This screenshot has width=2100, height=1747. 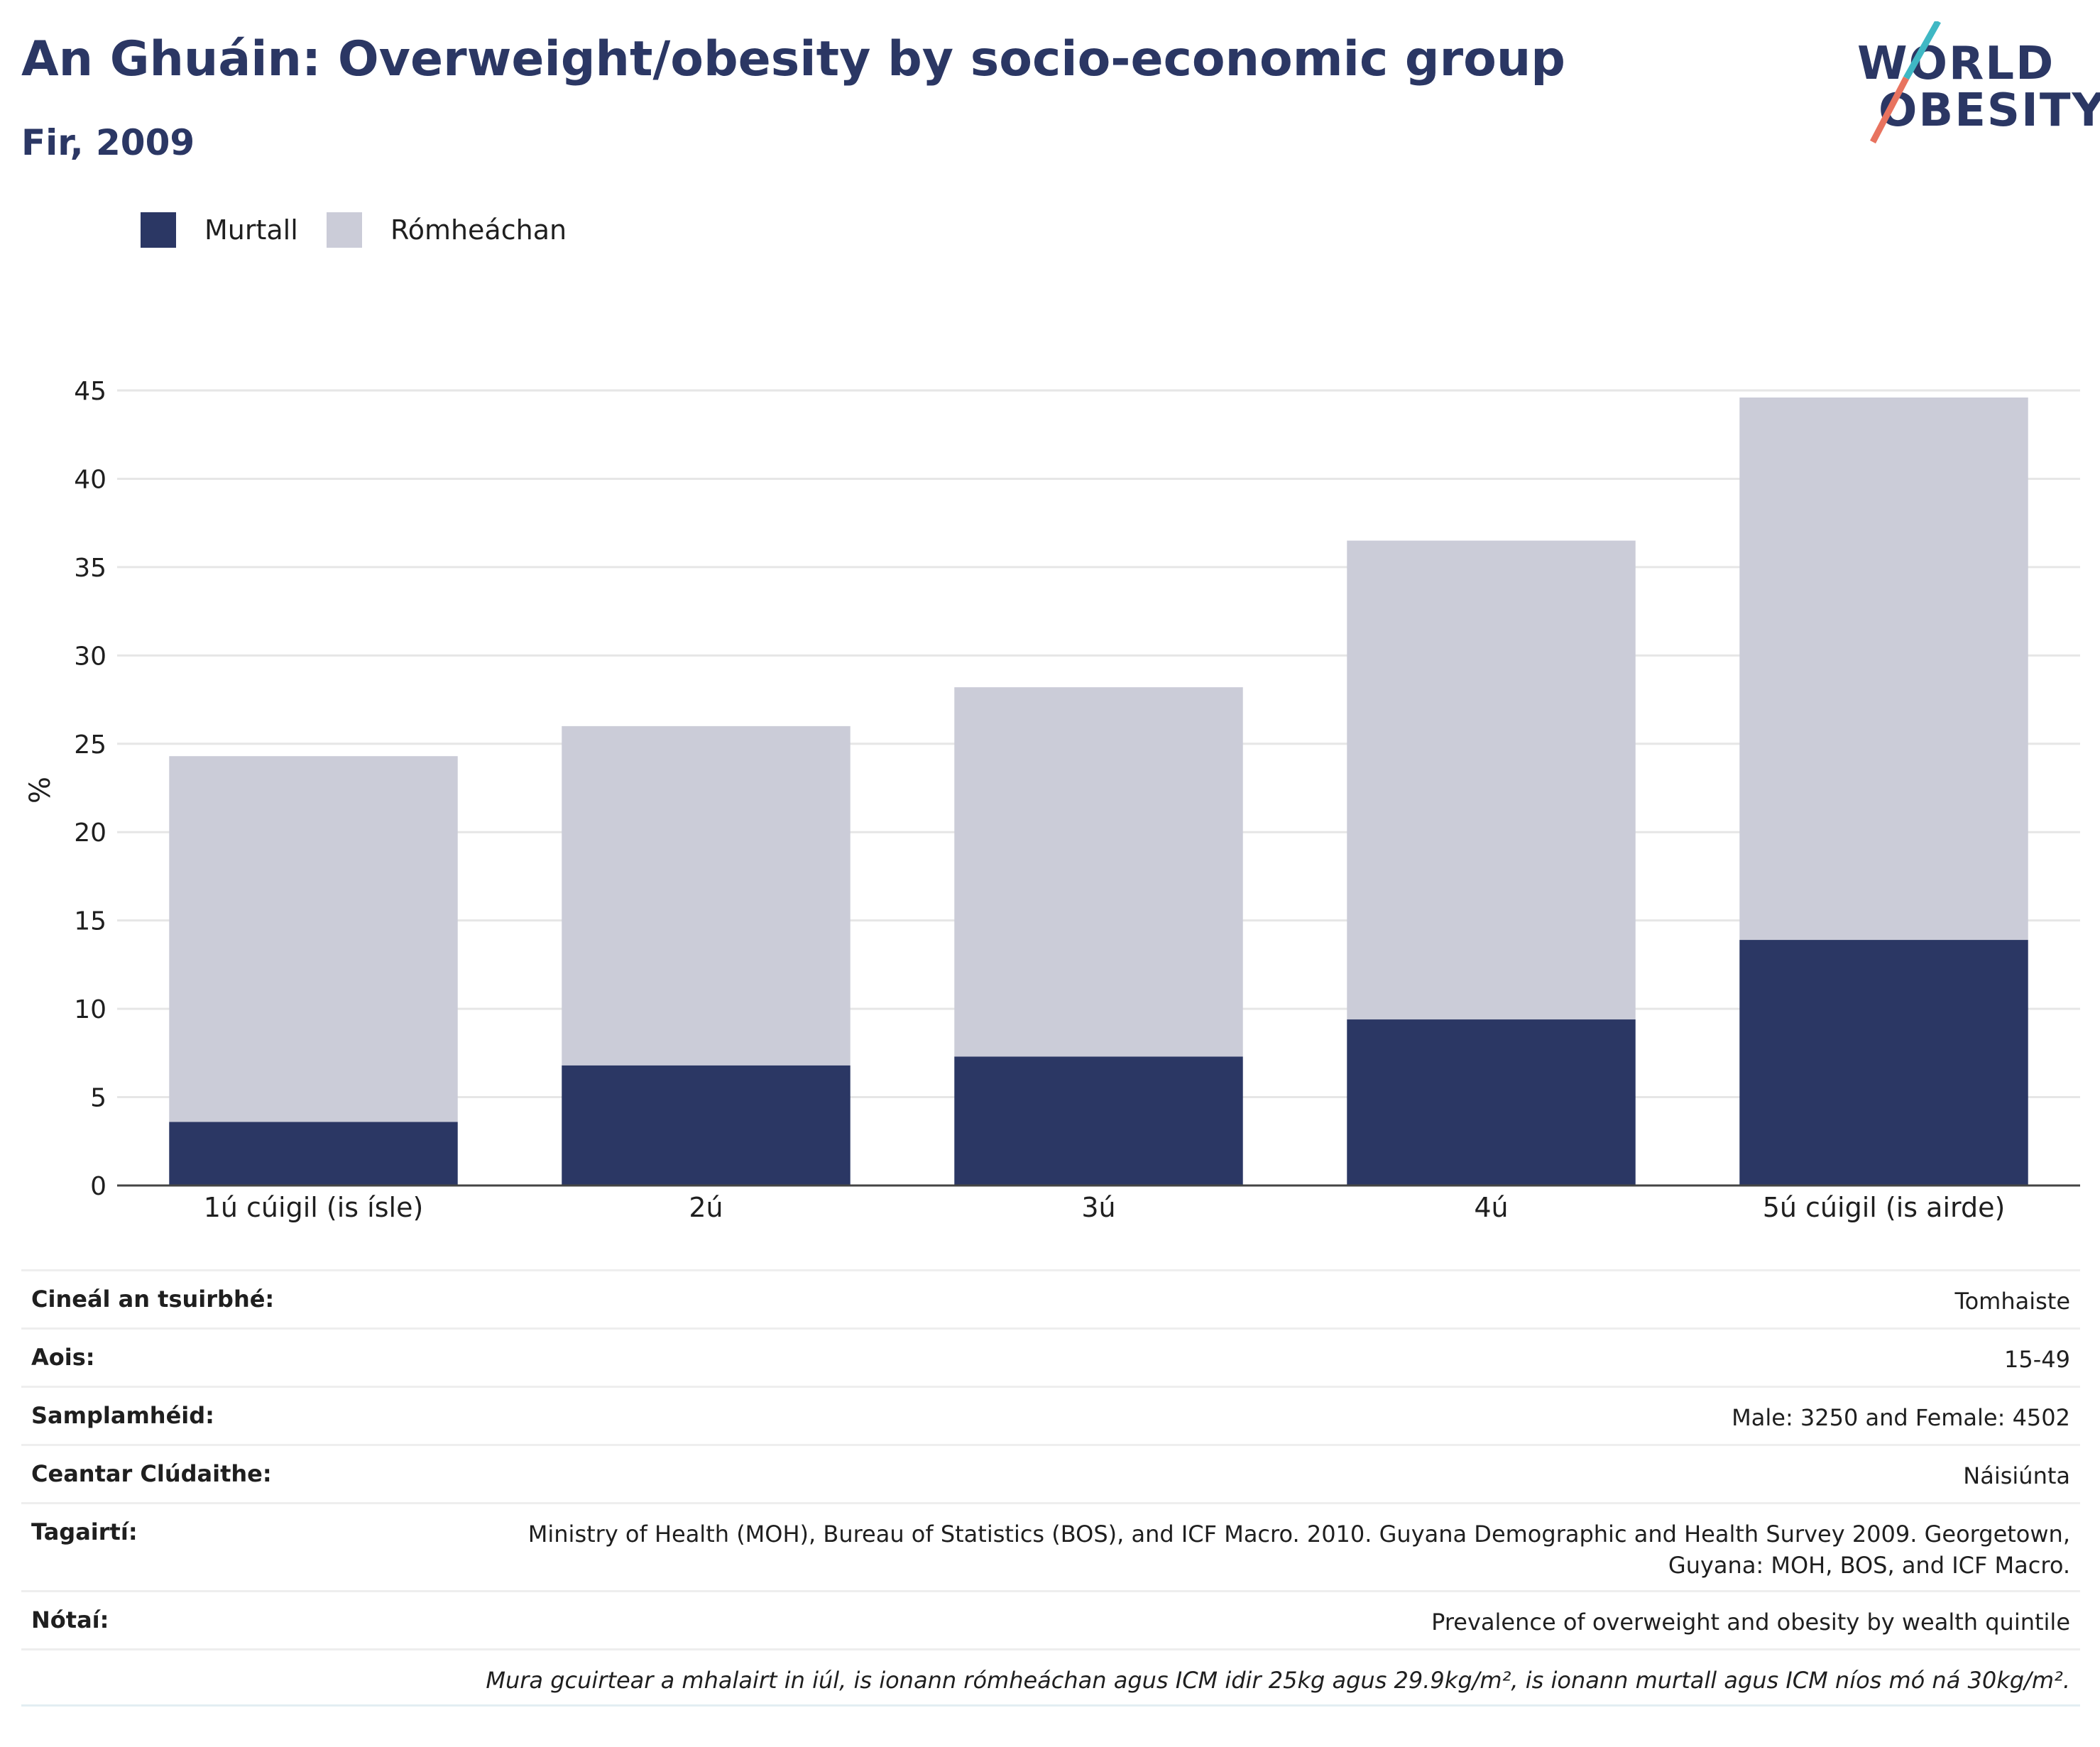 I want to click on legend-label-obese: Murtall, so click(x=251, y=230).